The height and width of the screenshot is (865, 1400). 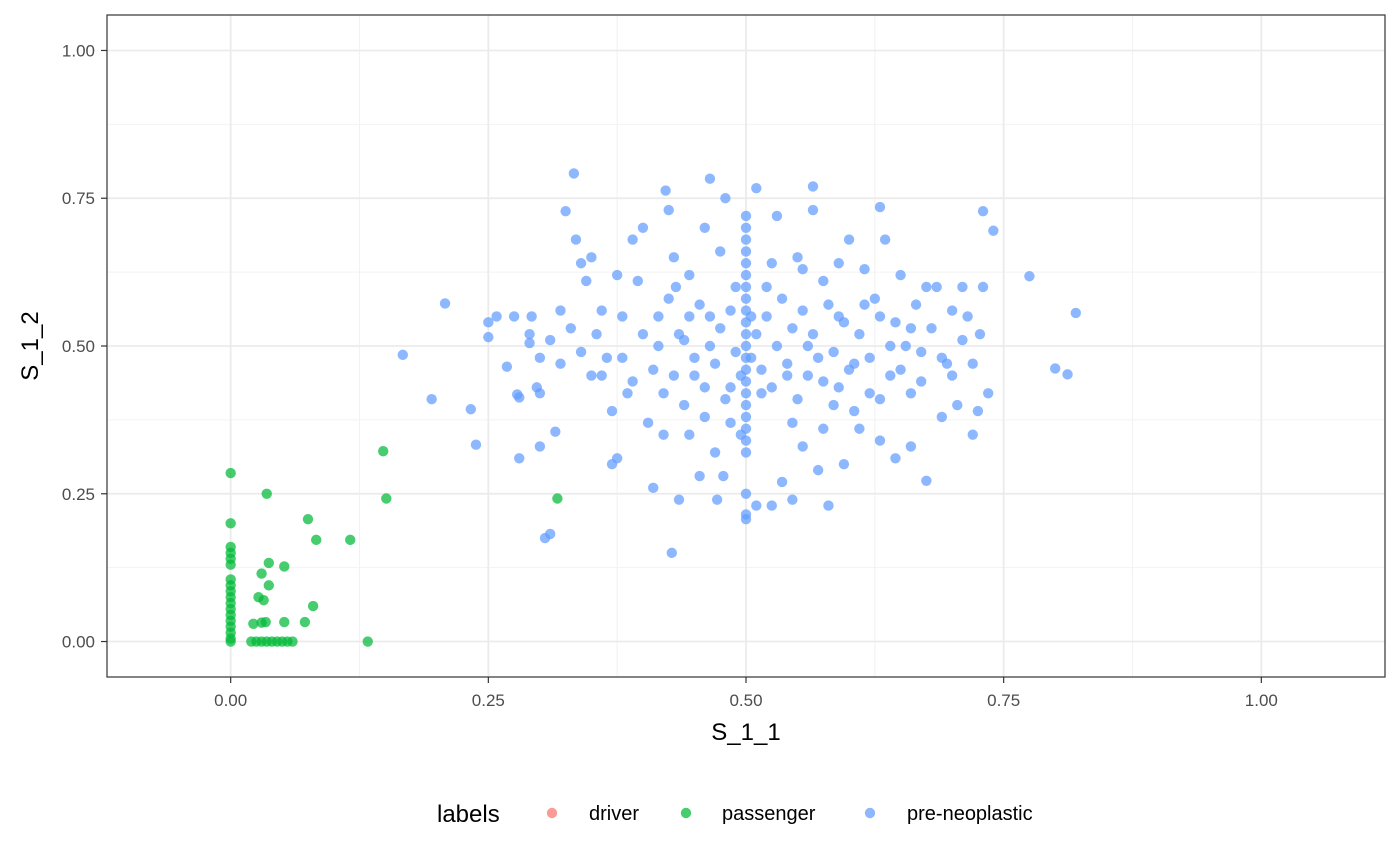 I want to click on legend: labels driver passenger pre-neoplastic, so click(x=735, y=814).